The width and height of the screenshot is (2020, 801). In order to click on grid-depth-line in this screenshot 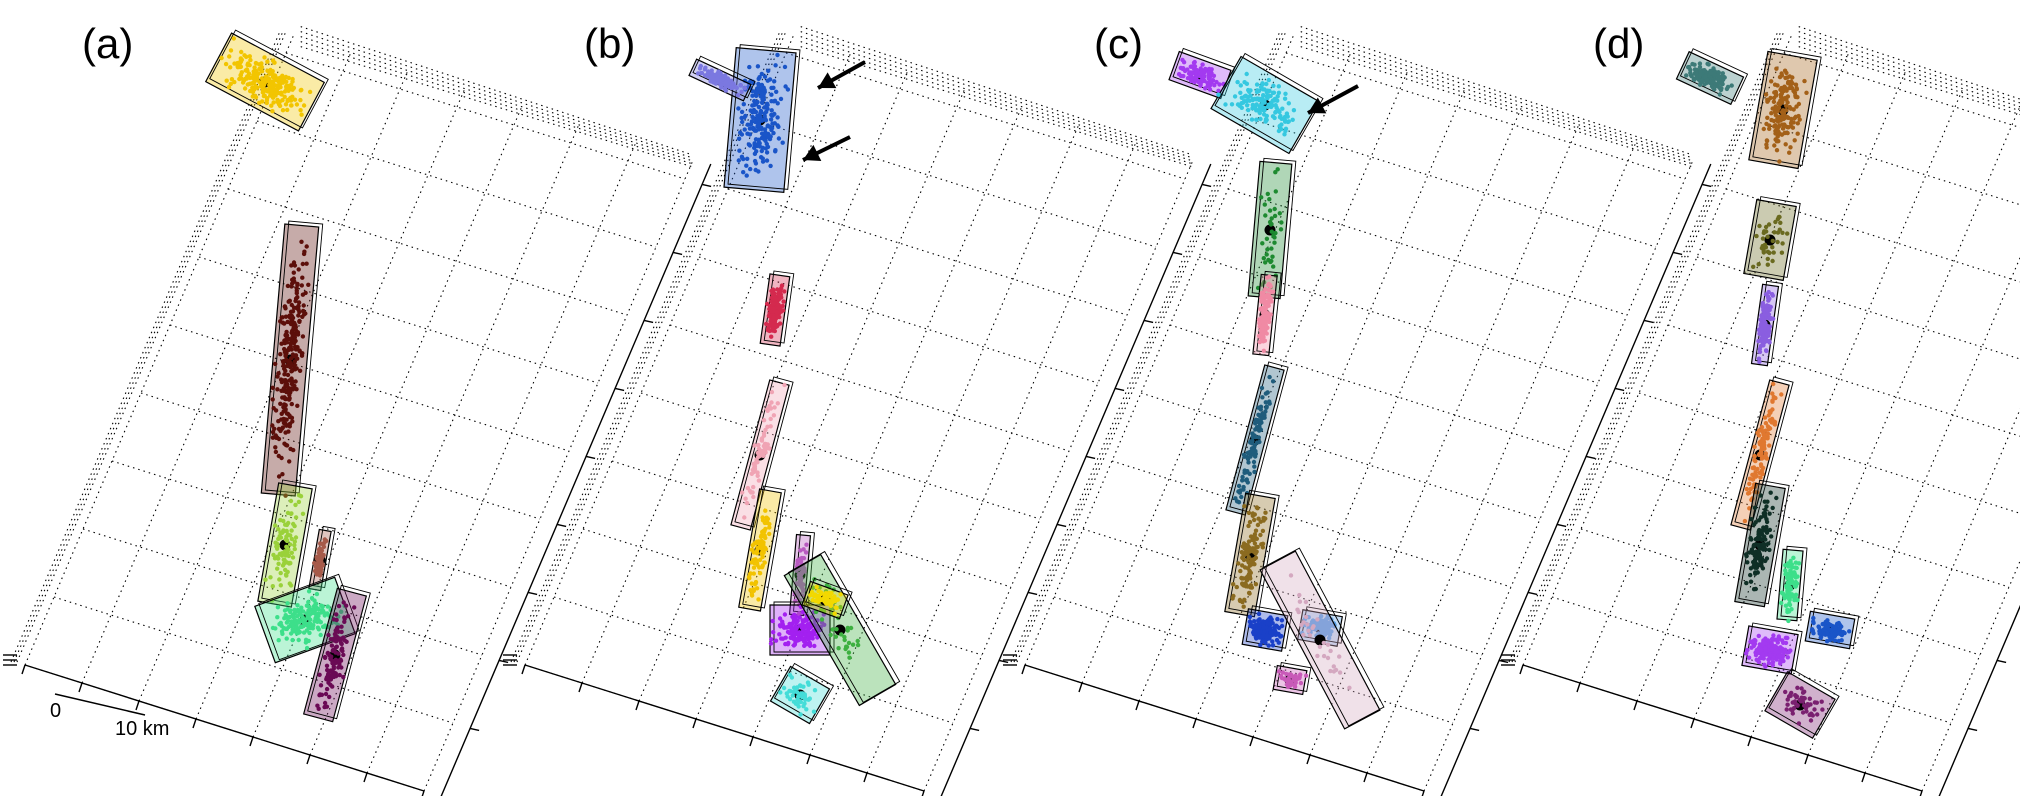, I will do `click(996, 95)`.